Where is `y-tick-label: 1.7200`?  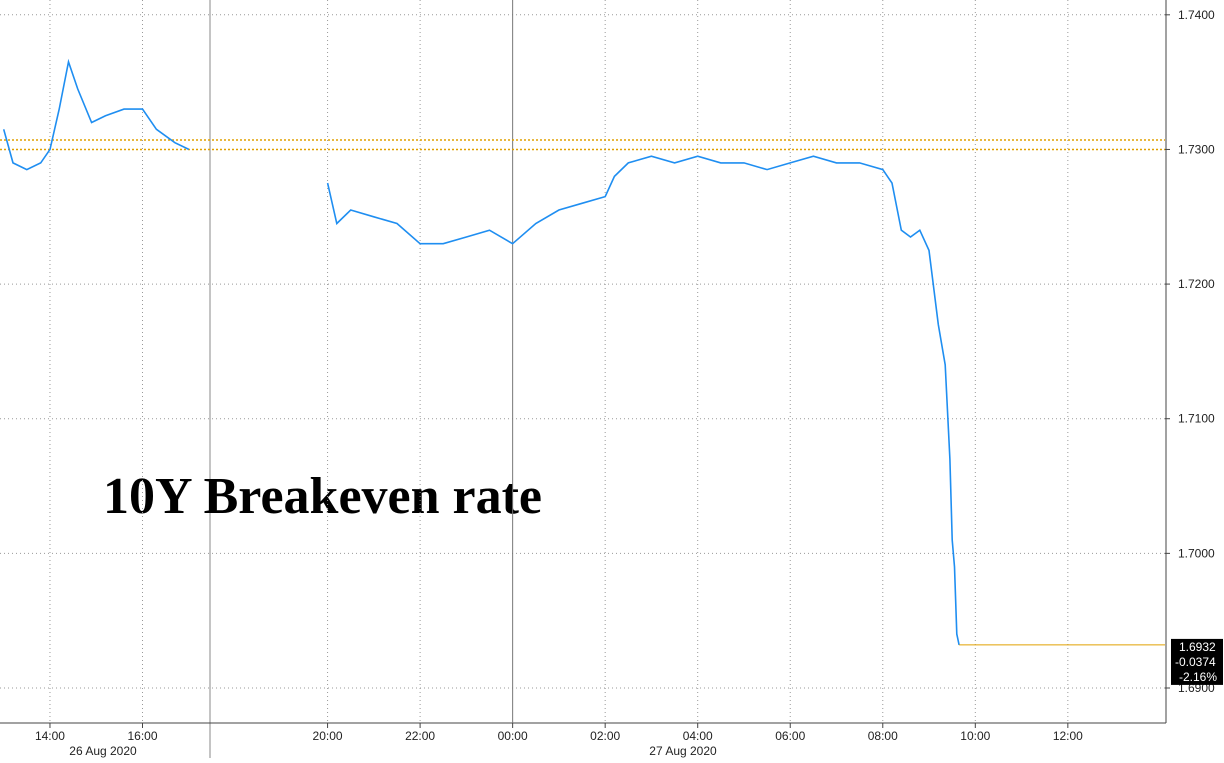
y-tick-label: 1.7200 is located at coordinates (1196, 284).